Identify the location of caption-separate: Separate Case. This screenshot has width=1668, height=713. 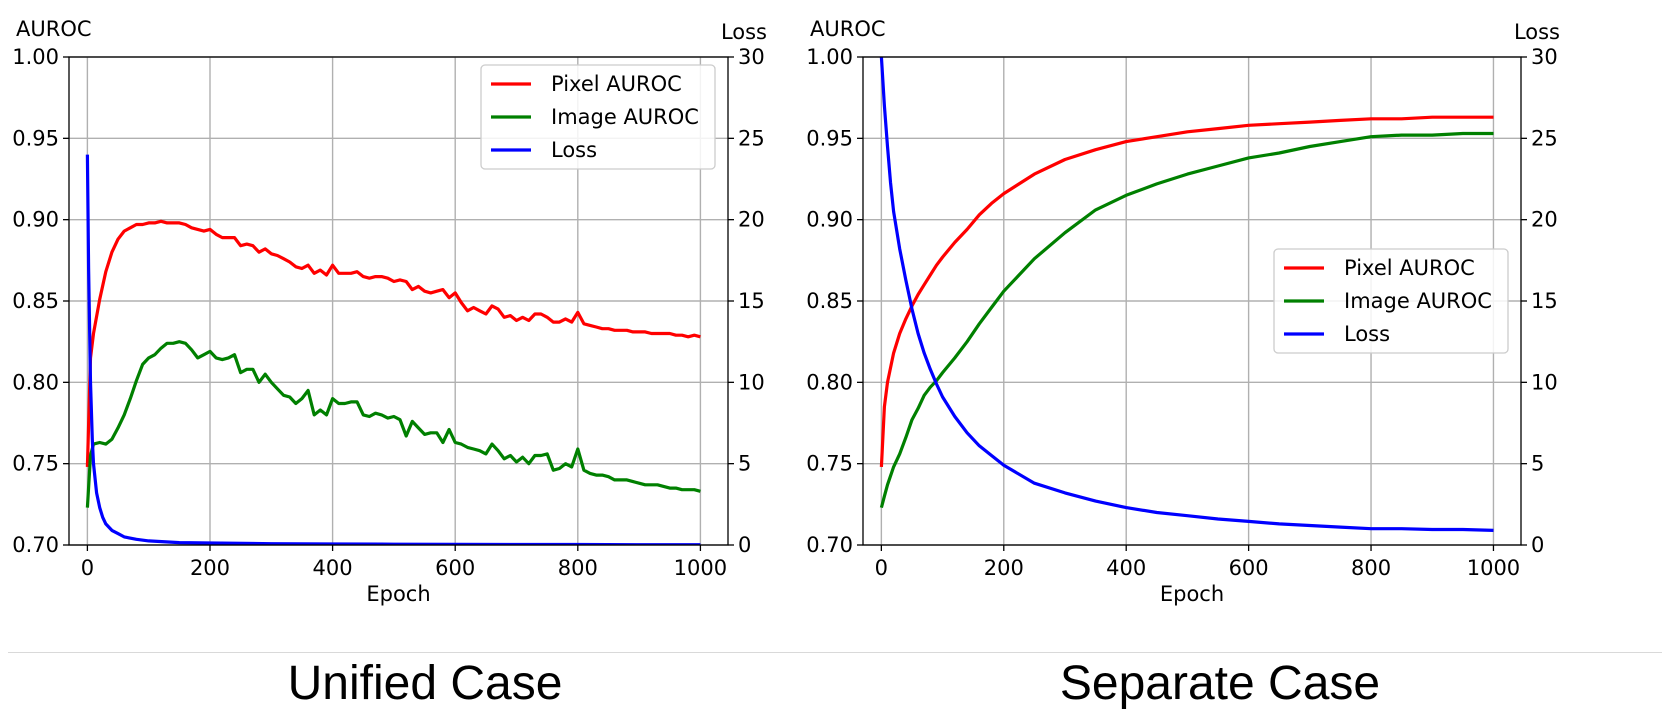
(1220, 683).